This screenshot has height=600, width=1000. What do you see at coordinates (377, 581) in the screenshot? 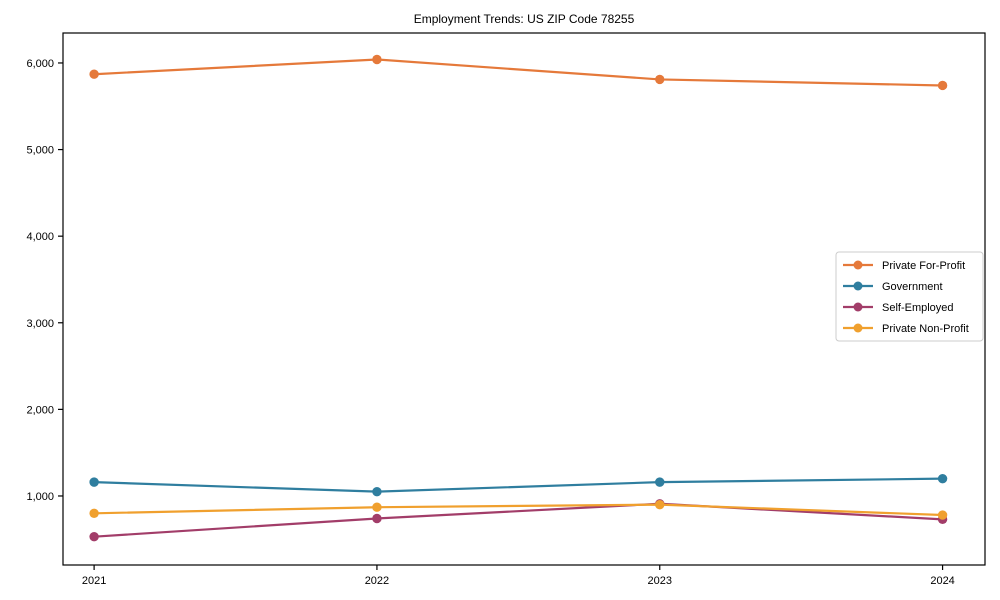
I see `x-tick-label: 2022` at bounding box center [377, 581].